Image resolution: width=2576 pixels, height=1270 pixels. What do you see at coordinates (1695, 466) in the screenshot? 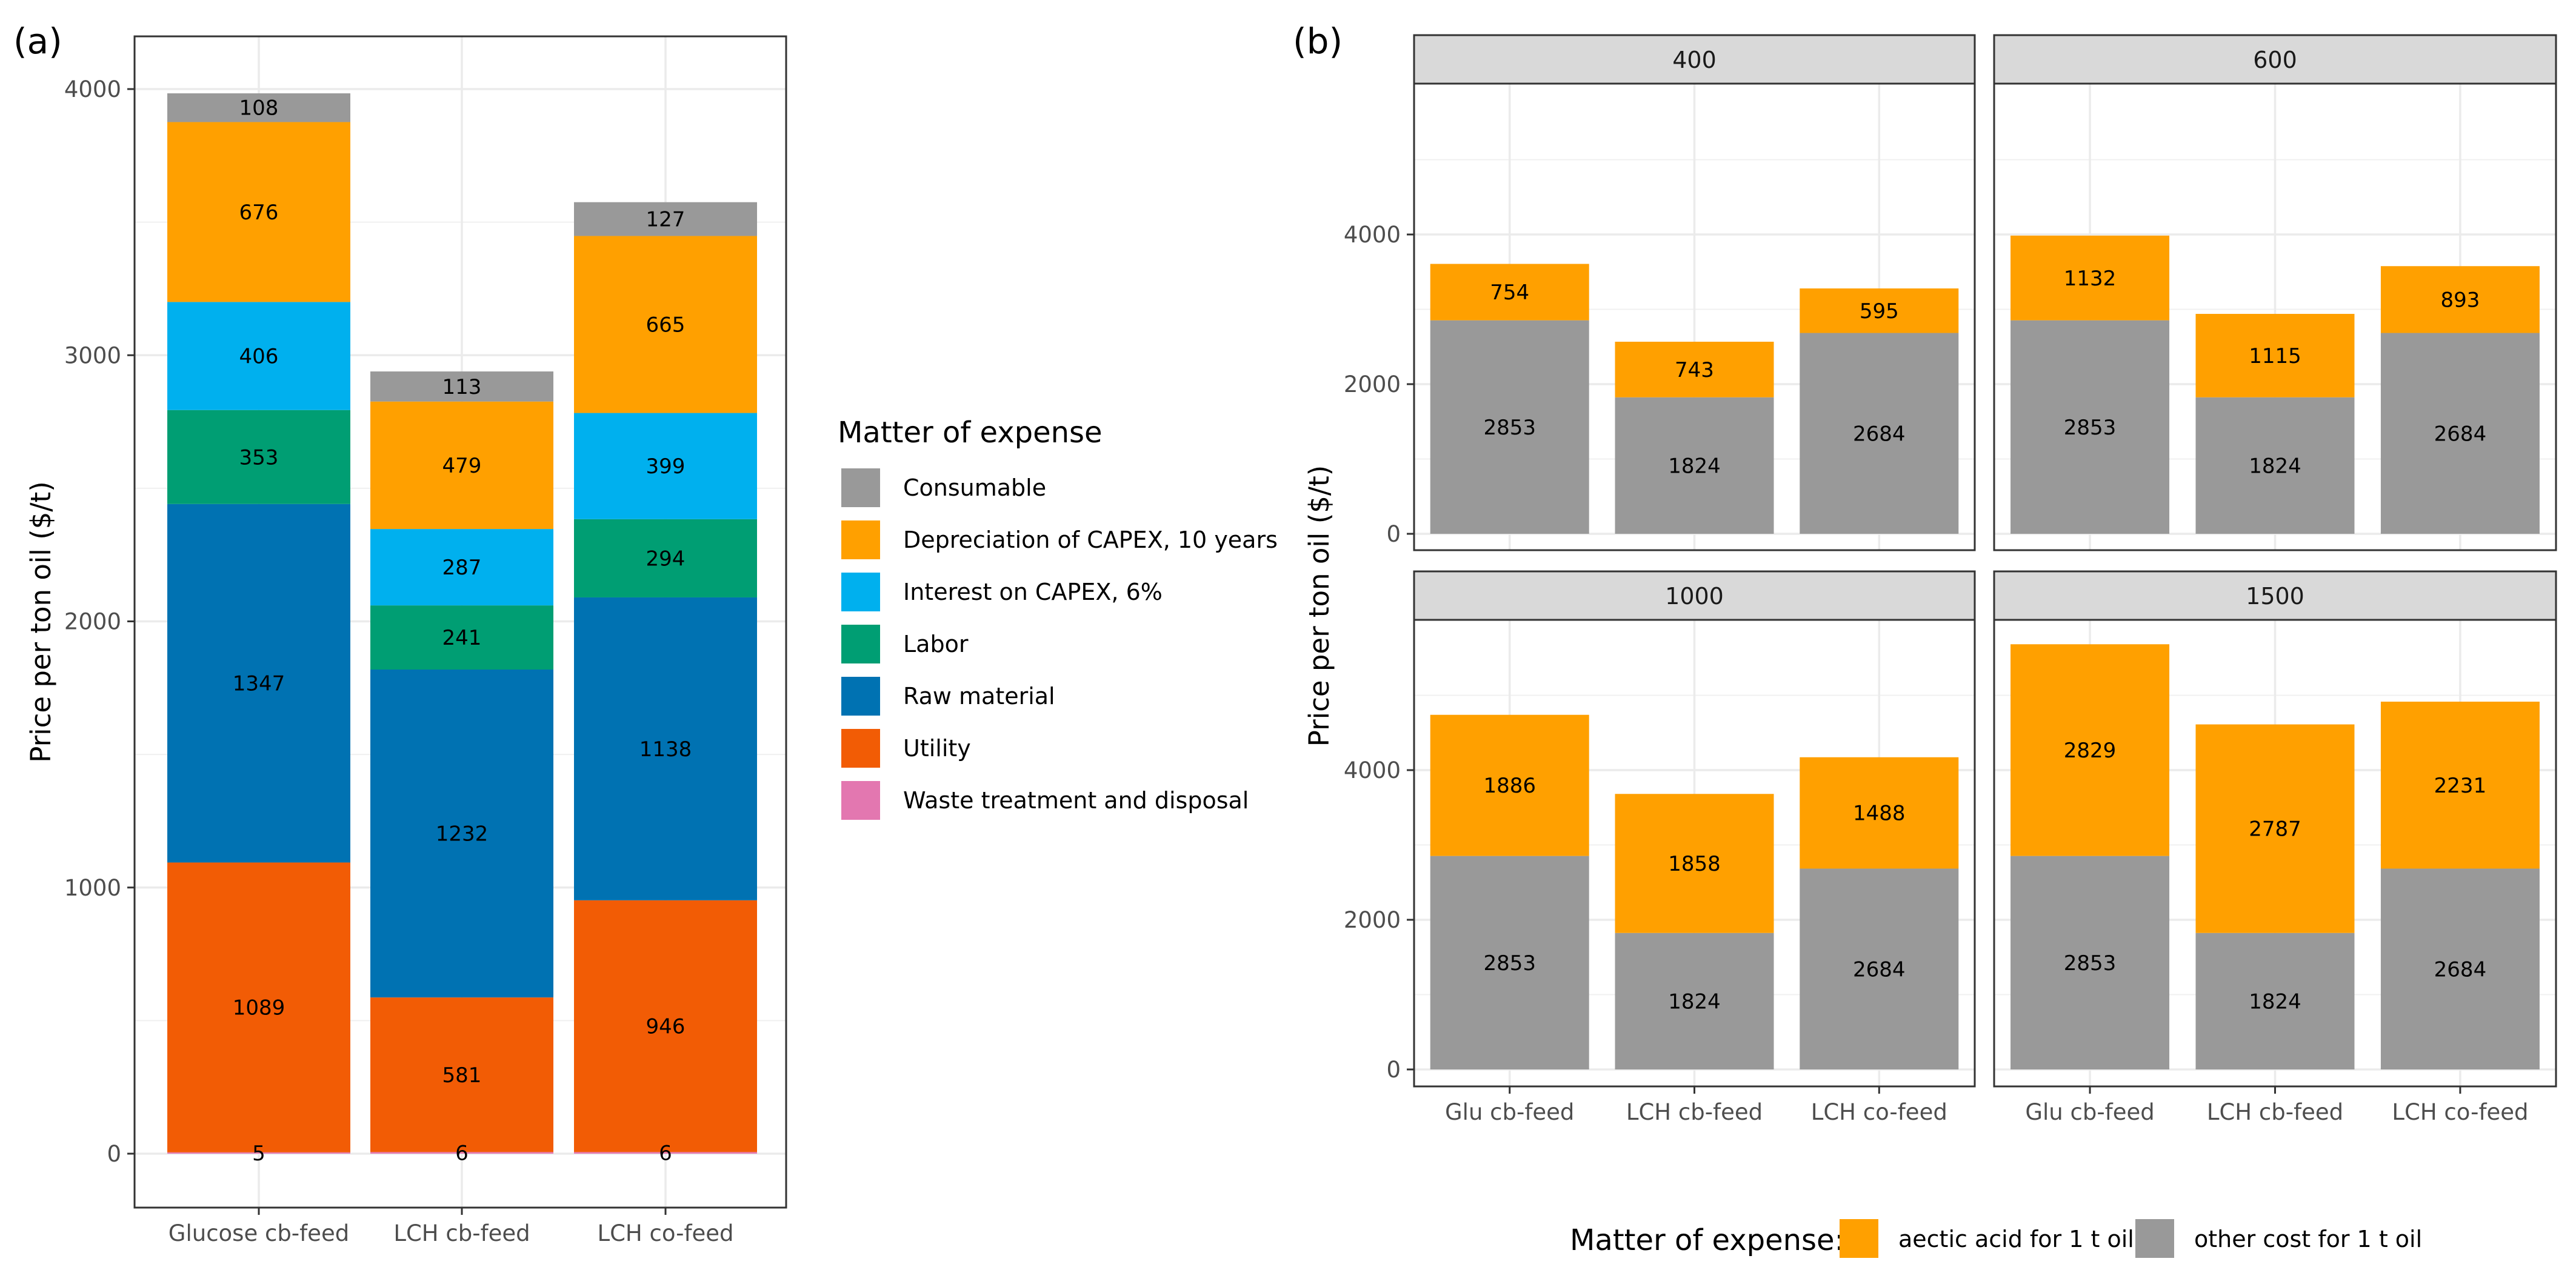
I see `bar-value-label: 1824` at bounding box center [1695, 466].